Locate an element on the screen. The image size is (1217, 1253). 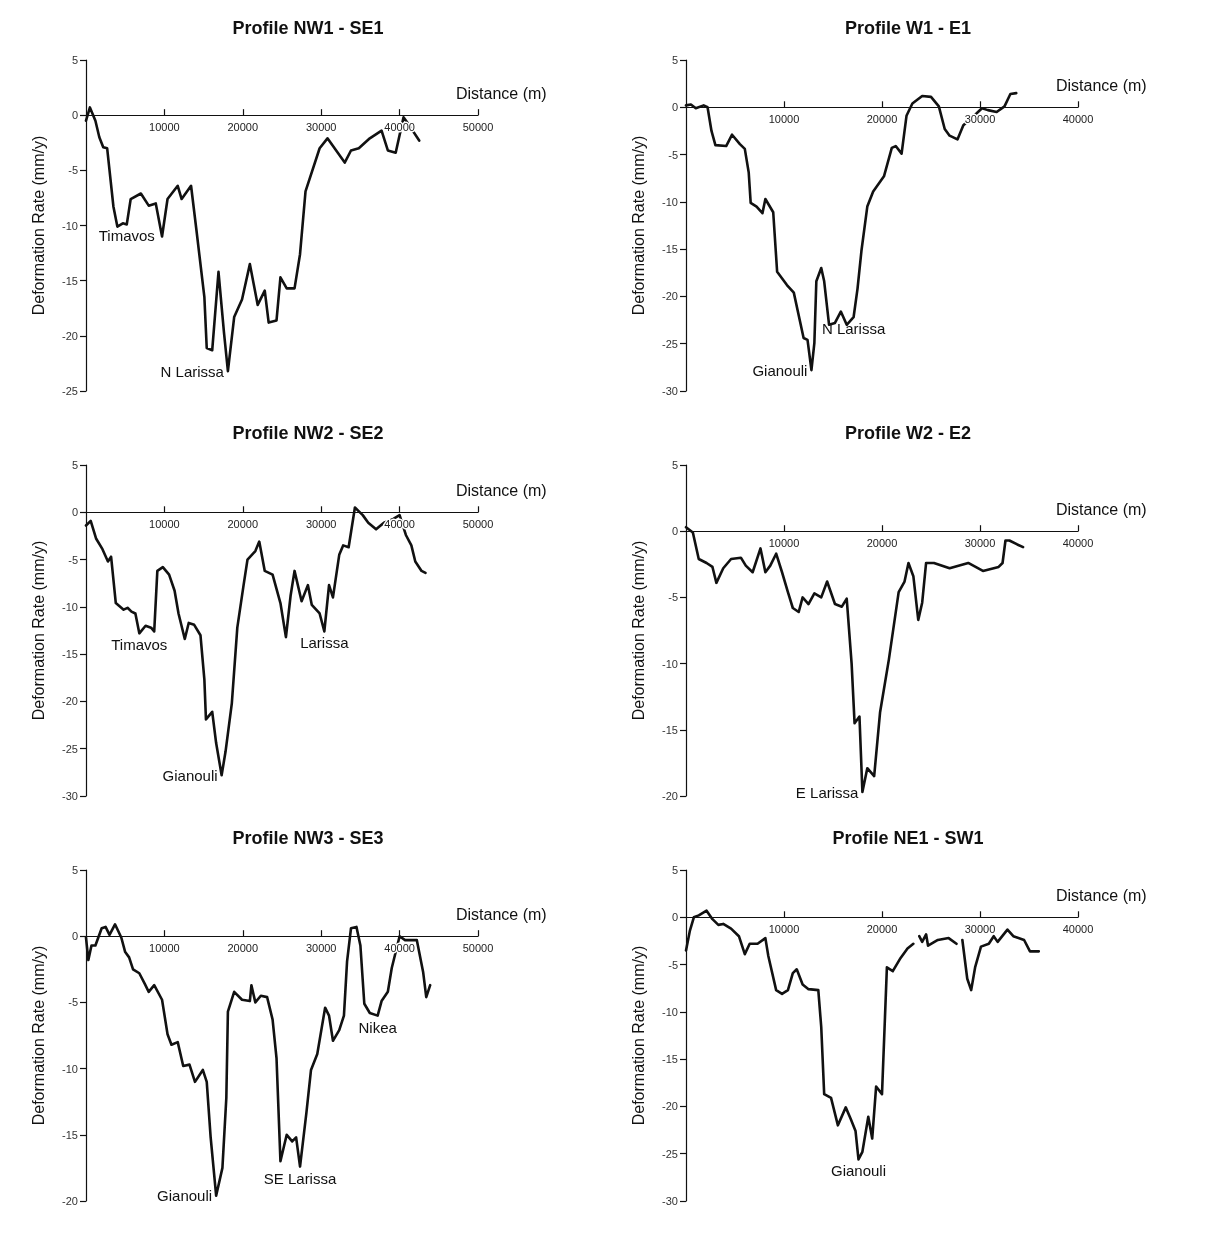
annotation: SE Larissa is located at coordinates (300, 1178).